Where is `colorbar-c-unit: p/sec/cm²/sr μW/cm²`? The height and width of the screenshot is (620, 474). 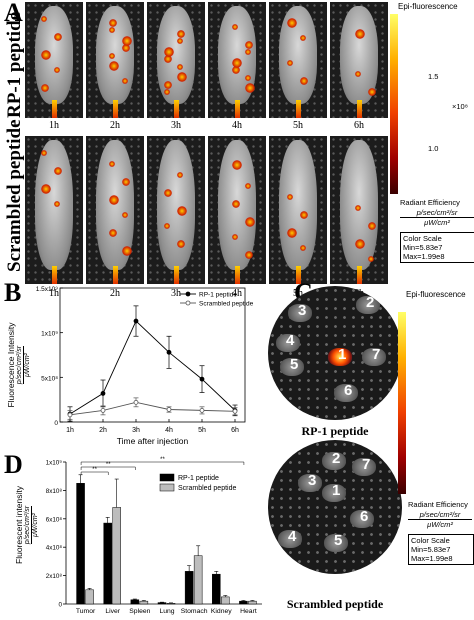
colorbar-c-unit: p/sec/cm²/sr μW/cm² is located at coordinates (440, 519).